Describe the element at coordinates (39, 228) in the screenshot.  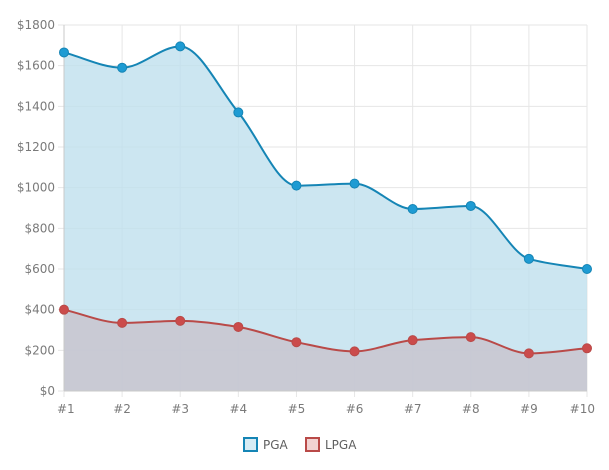
I see `y-tick-label: $800` at that location.